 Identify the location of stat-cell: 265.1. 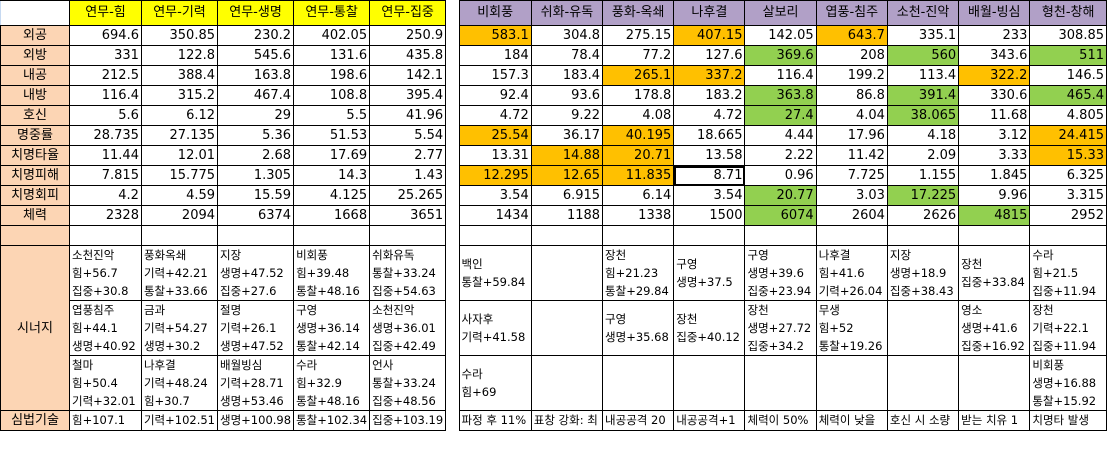
(638, 75).